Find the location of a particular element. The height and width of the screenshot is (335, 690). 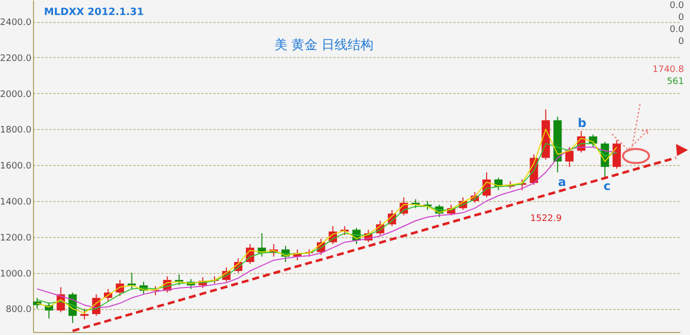

y-tick-label: 1200.0 is located at coordinates (16, 238).